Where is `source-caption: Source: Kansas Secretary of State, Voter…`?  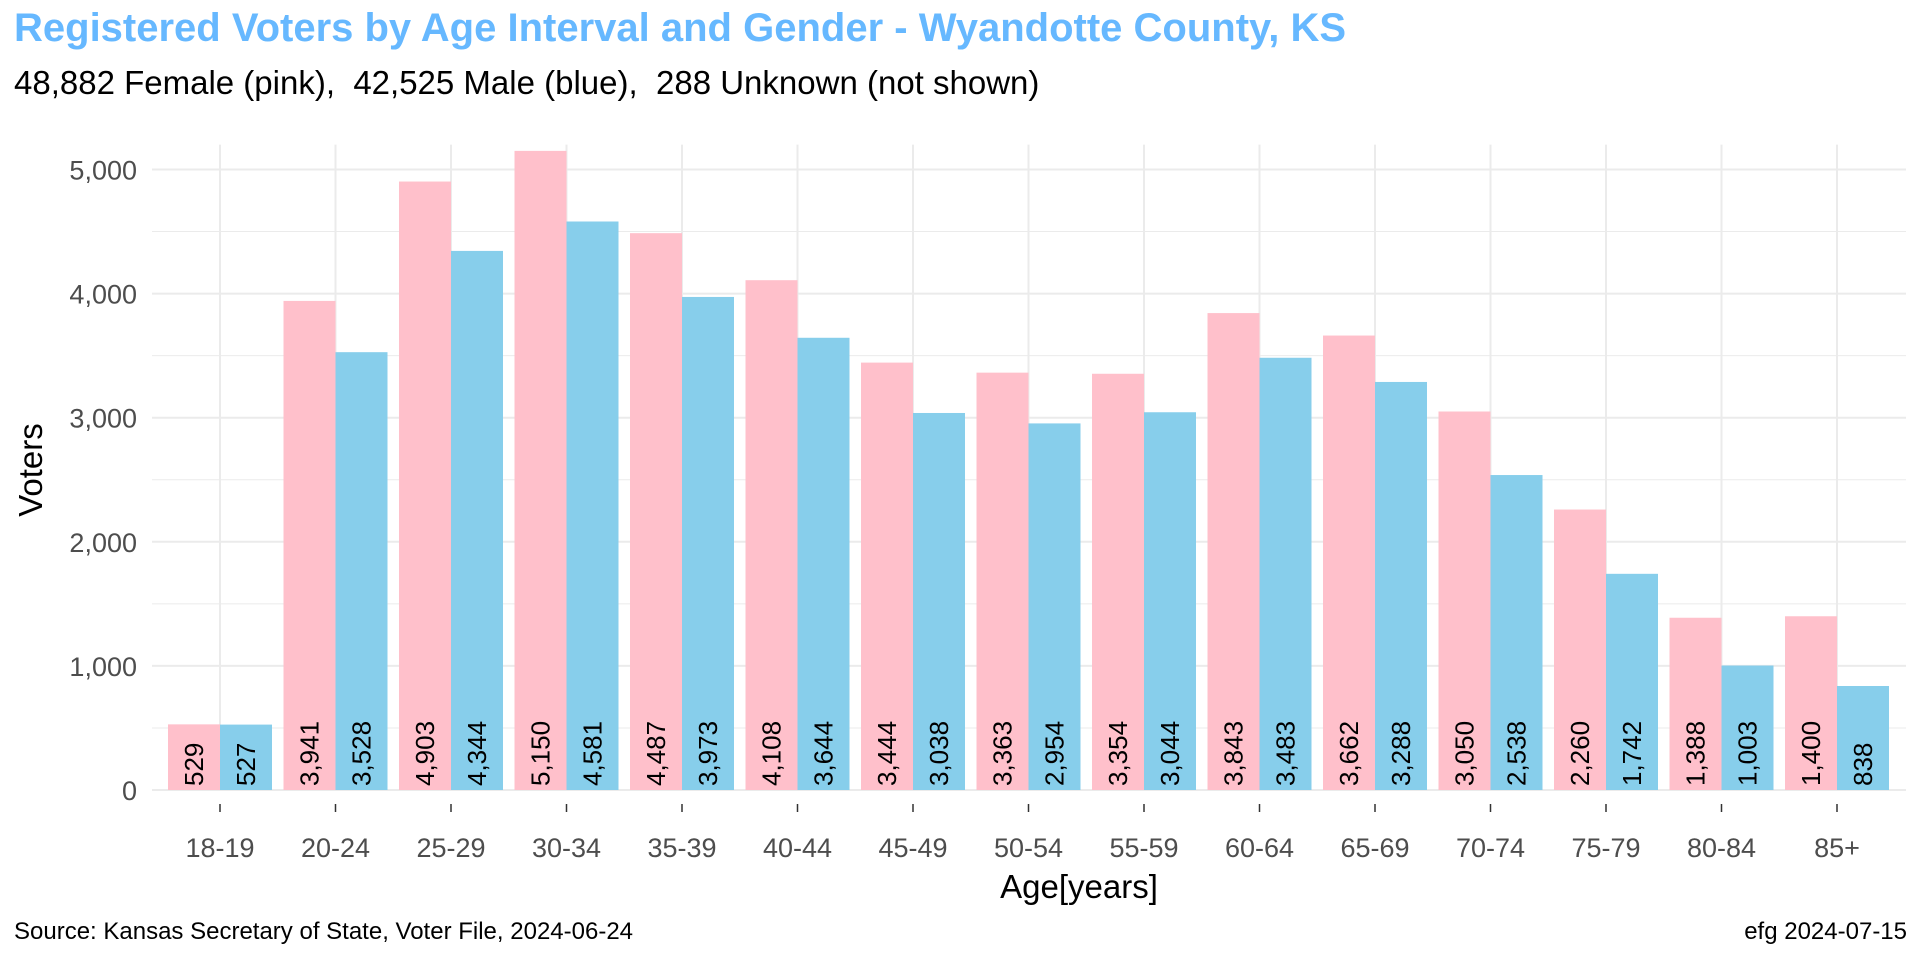
source-caption: Source: Kansas Secretary of State, Voter… is located at coordinates (324, 931).